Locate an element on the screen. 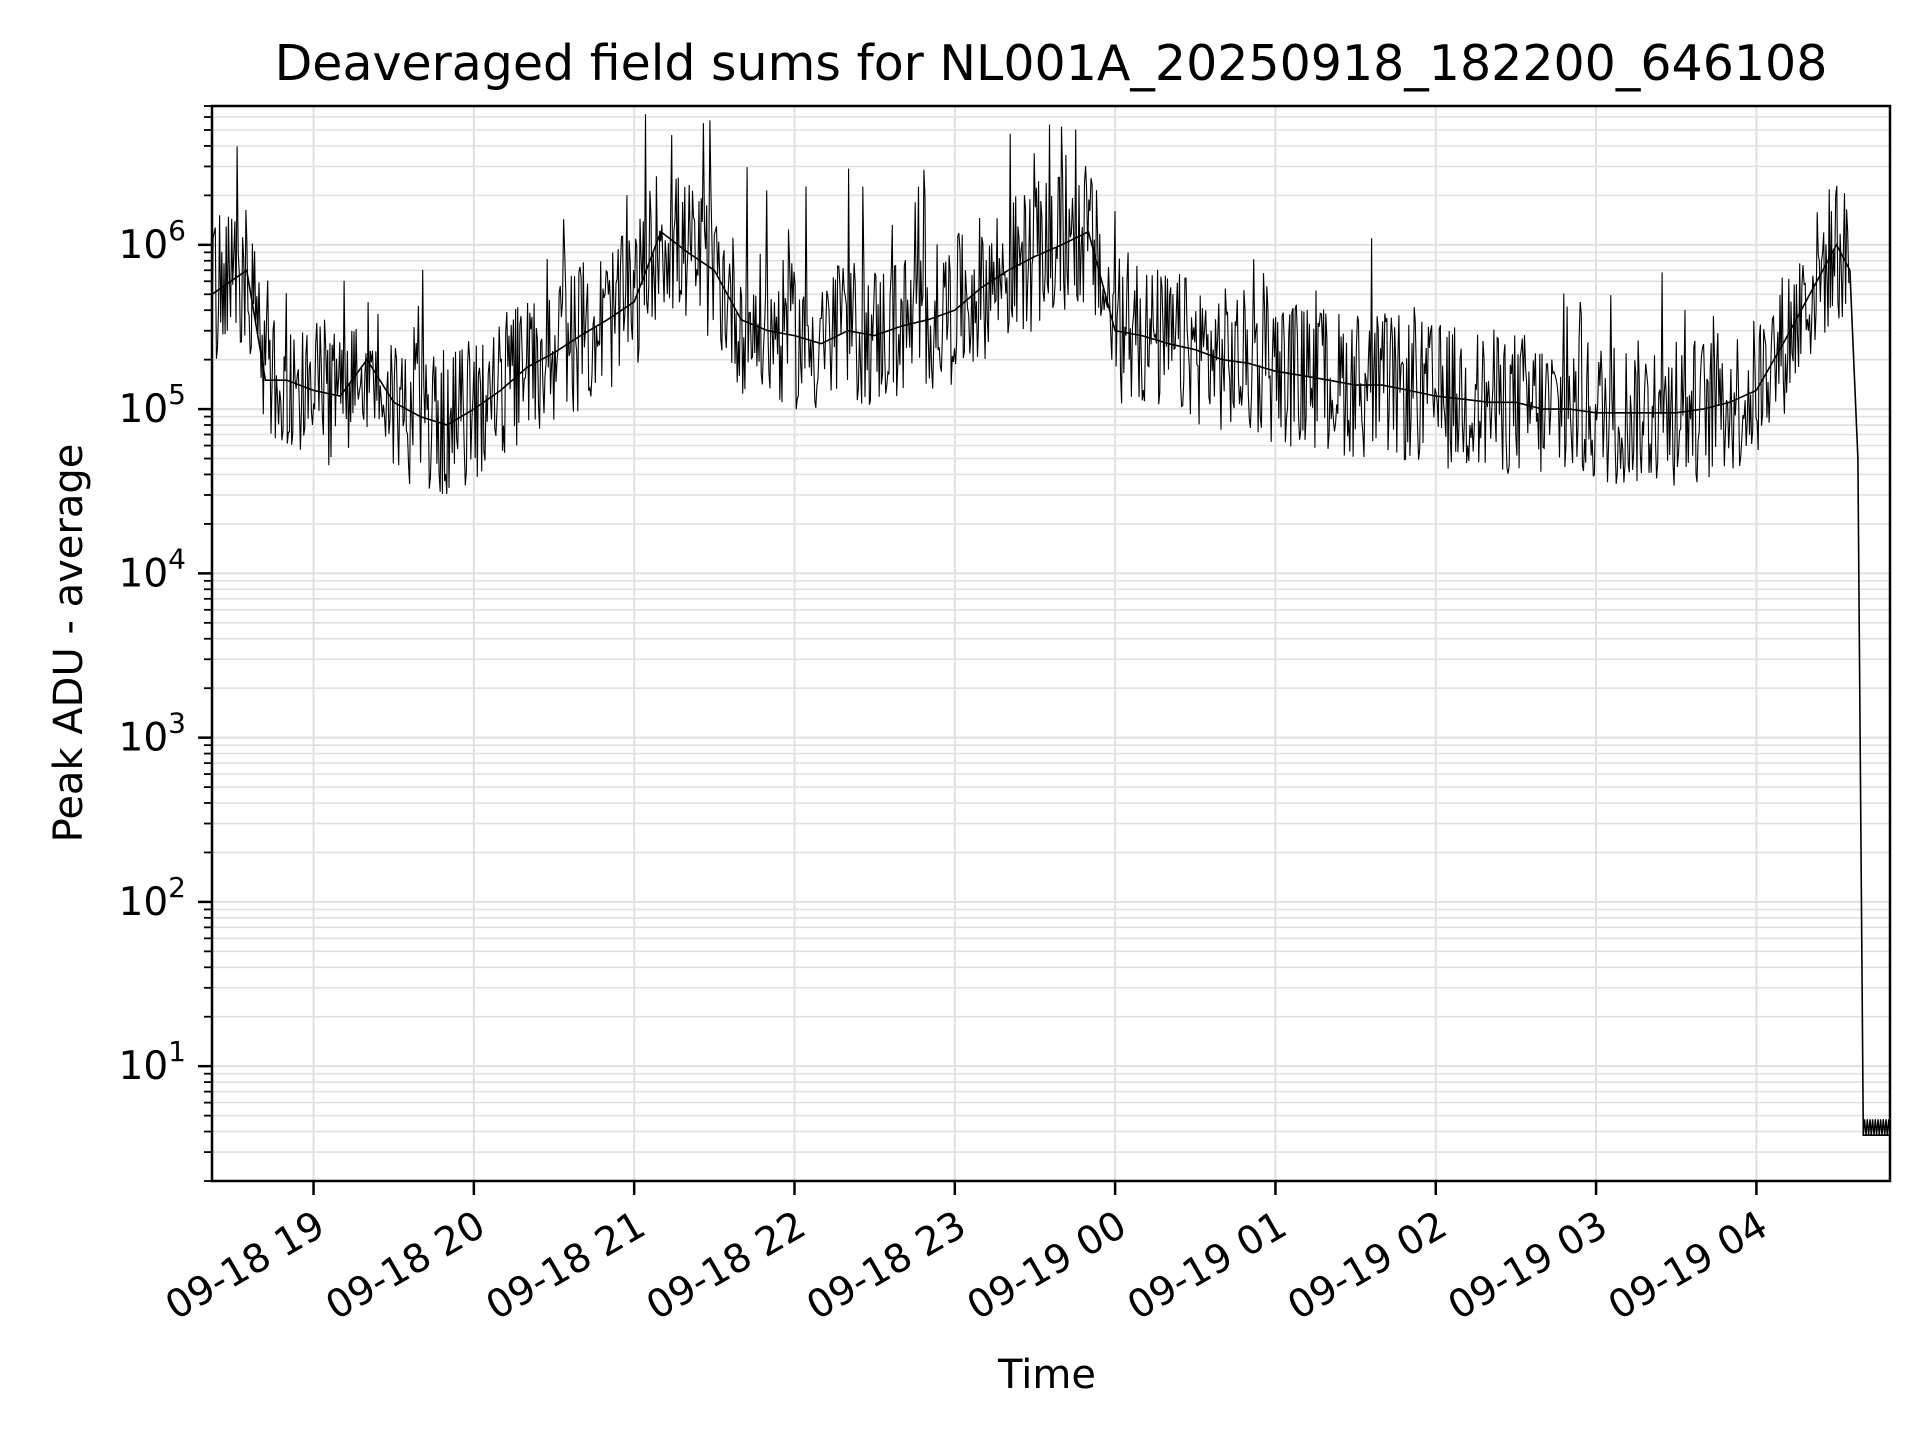 The height and width of the screenshot is (1445, 1920). x-tick-label: 09-19 03 is located at coordinates (1528, 1266).